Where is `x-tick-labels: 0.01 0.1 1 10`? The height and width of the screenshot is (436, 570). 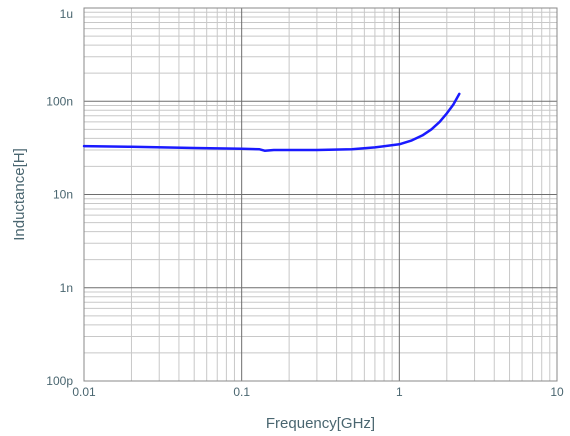
x-tick-labels: 0.01 0.1 1 10 is located at coordinates (318, 392).